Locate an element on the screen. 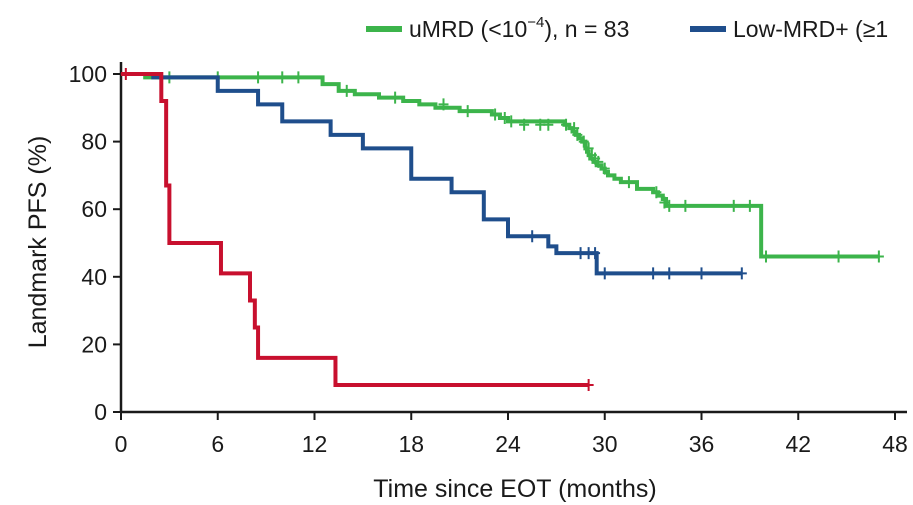 This screenshot has width=913, height=505. y-tick-label: 40 is located at coordinates (94, 277).